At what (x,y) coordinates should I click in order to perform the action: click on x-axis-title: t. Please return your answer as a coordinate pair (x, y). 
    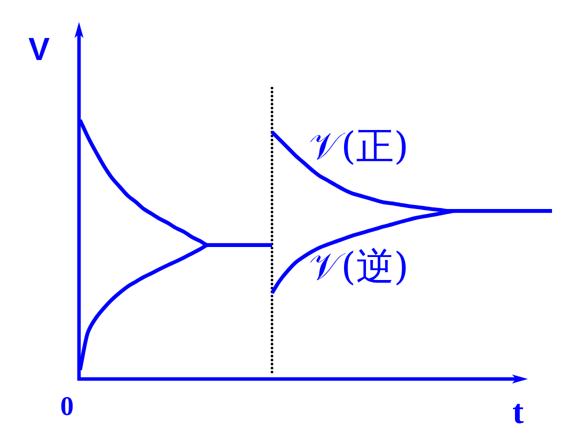
    Looking at the image, I should click on (518, 412).